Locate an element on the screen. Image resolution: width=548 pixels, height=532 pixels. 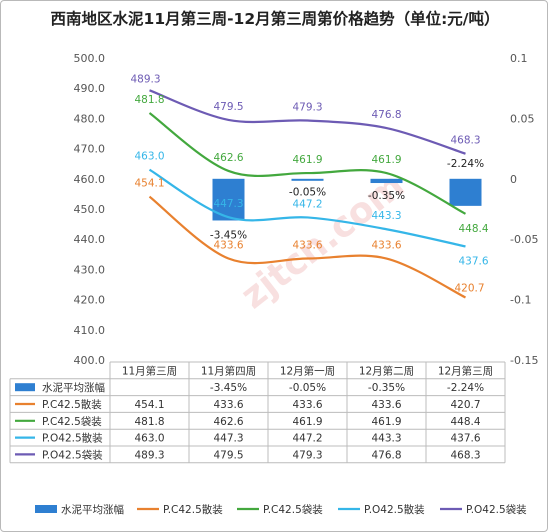
line-data-label: 479.3 is located at coordinates (307, 108).